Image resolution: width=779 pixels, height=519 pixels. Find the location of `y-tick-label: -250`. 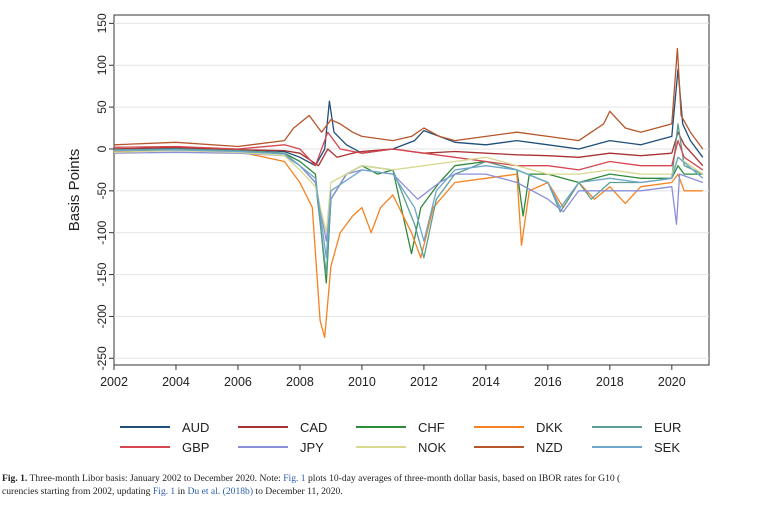

y-tick-label: -250 is located at coordinates (102, 358).